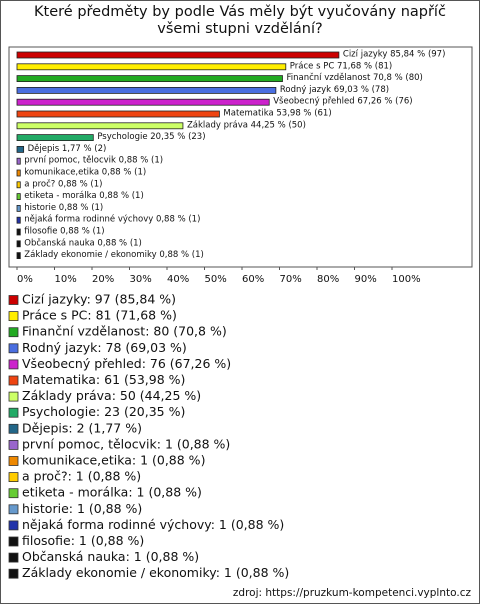  Describe the element at coordinates (277, 114) in the screenshot. I see `data-label: Matematika 53,98 % (61)` at that location.